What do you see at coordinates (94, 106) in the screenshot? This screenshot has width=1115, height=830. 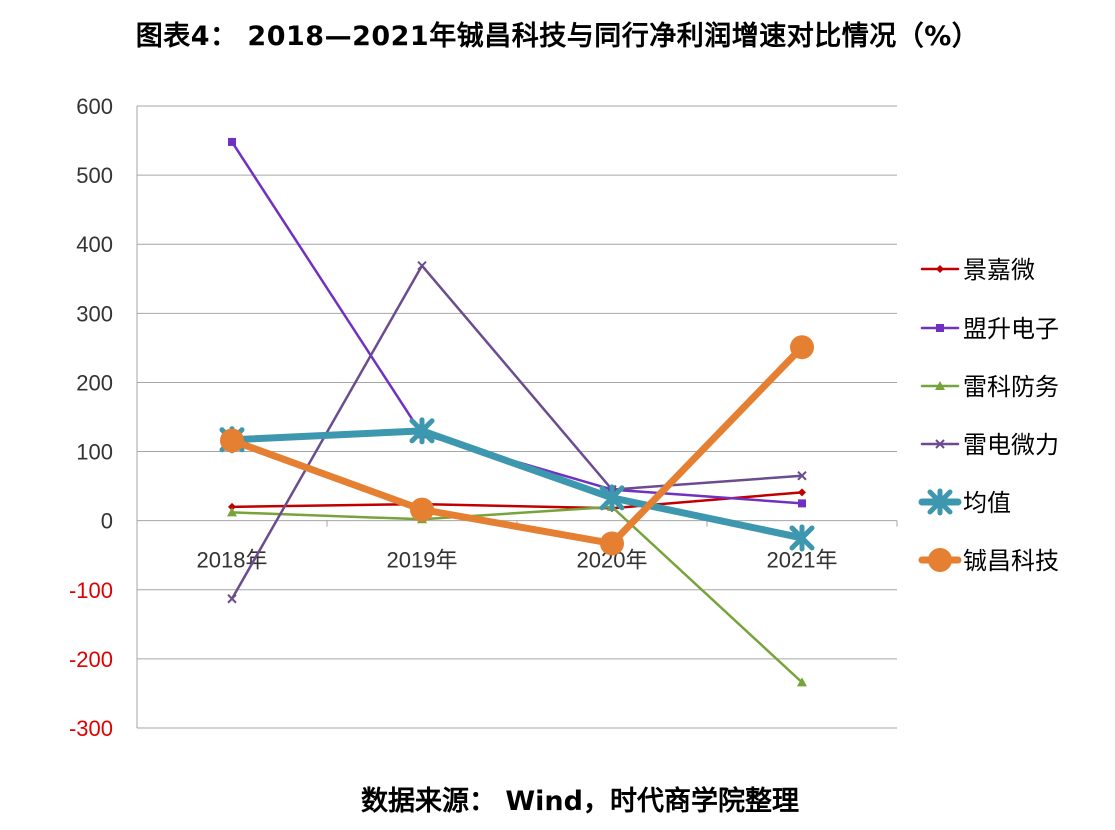 I see `y-tick-label: 600` at bounding box center [94, 106].